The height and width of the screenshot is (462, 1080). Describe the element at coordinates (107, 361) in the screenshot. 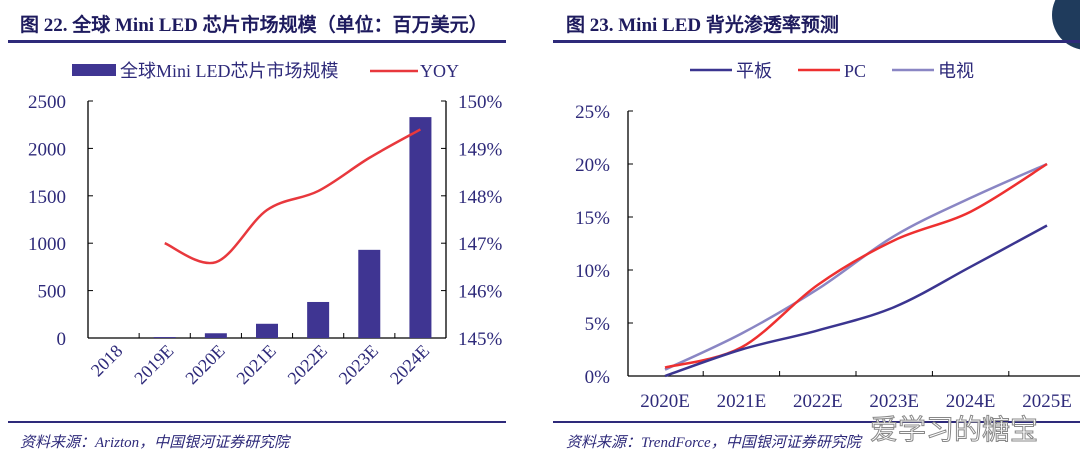

I see `x-tick-label: 2018` at that location.